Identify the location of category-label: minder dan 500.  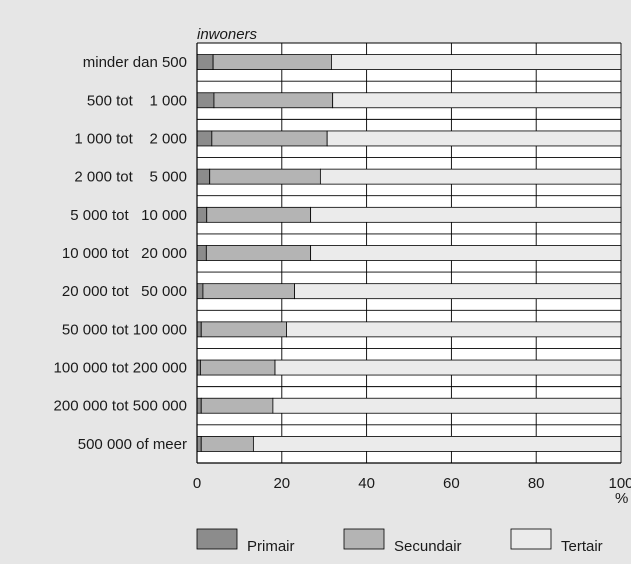
(135, 62).